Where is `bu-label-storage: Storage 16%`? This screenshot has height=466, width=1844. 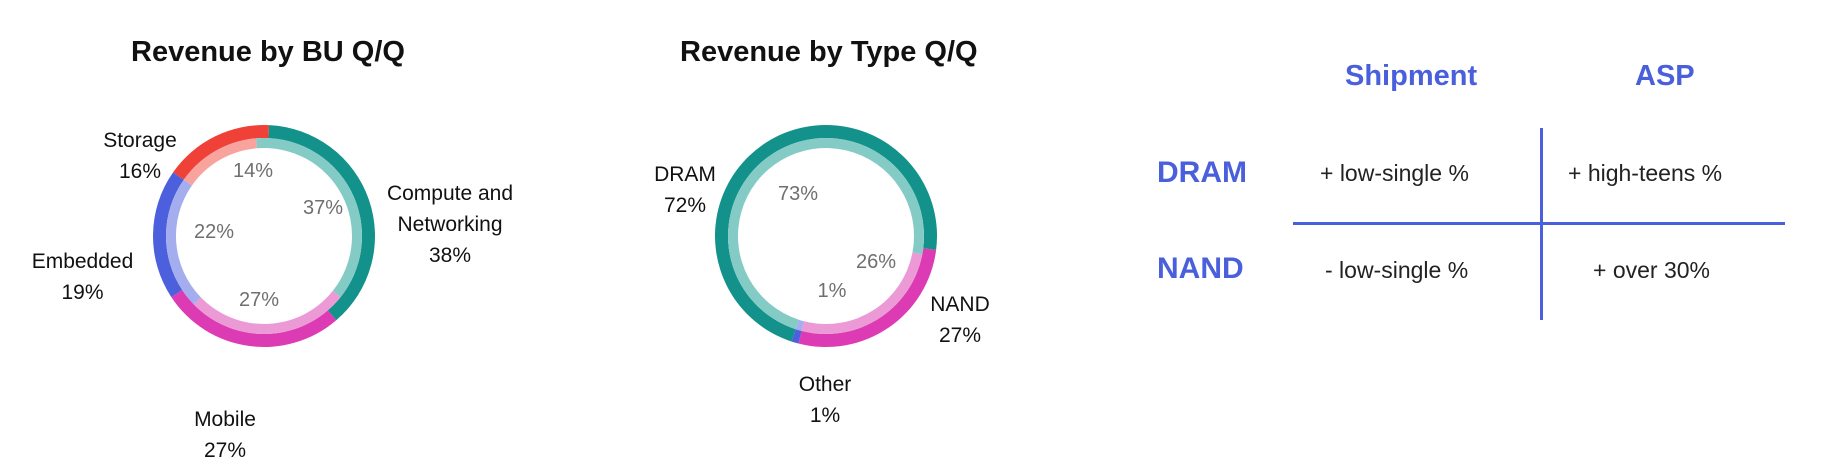 bu-label-storage: Storage 16% is located at coordinates (140, 156).